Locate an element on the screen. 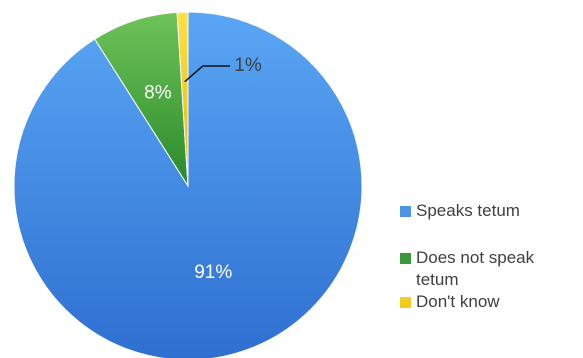  data-label-dont-know: 1% is located at coordinates (248, 65).